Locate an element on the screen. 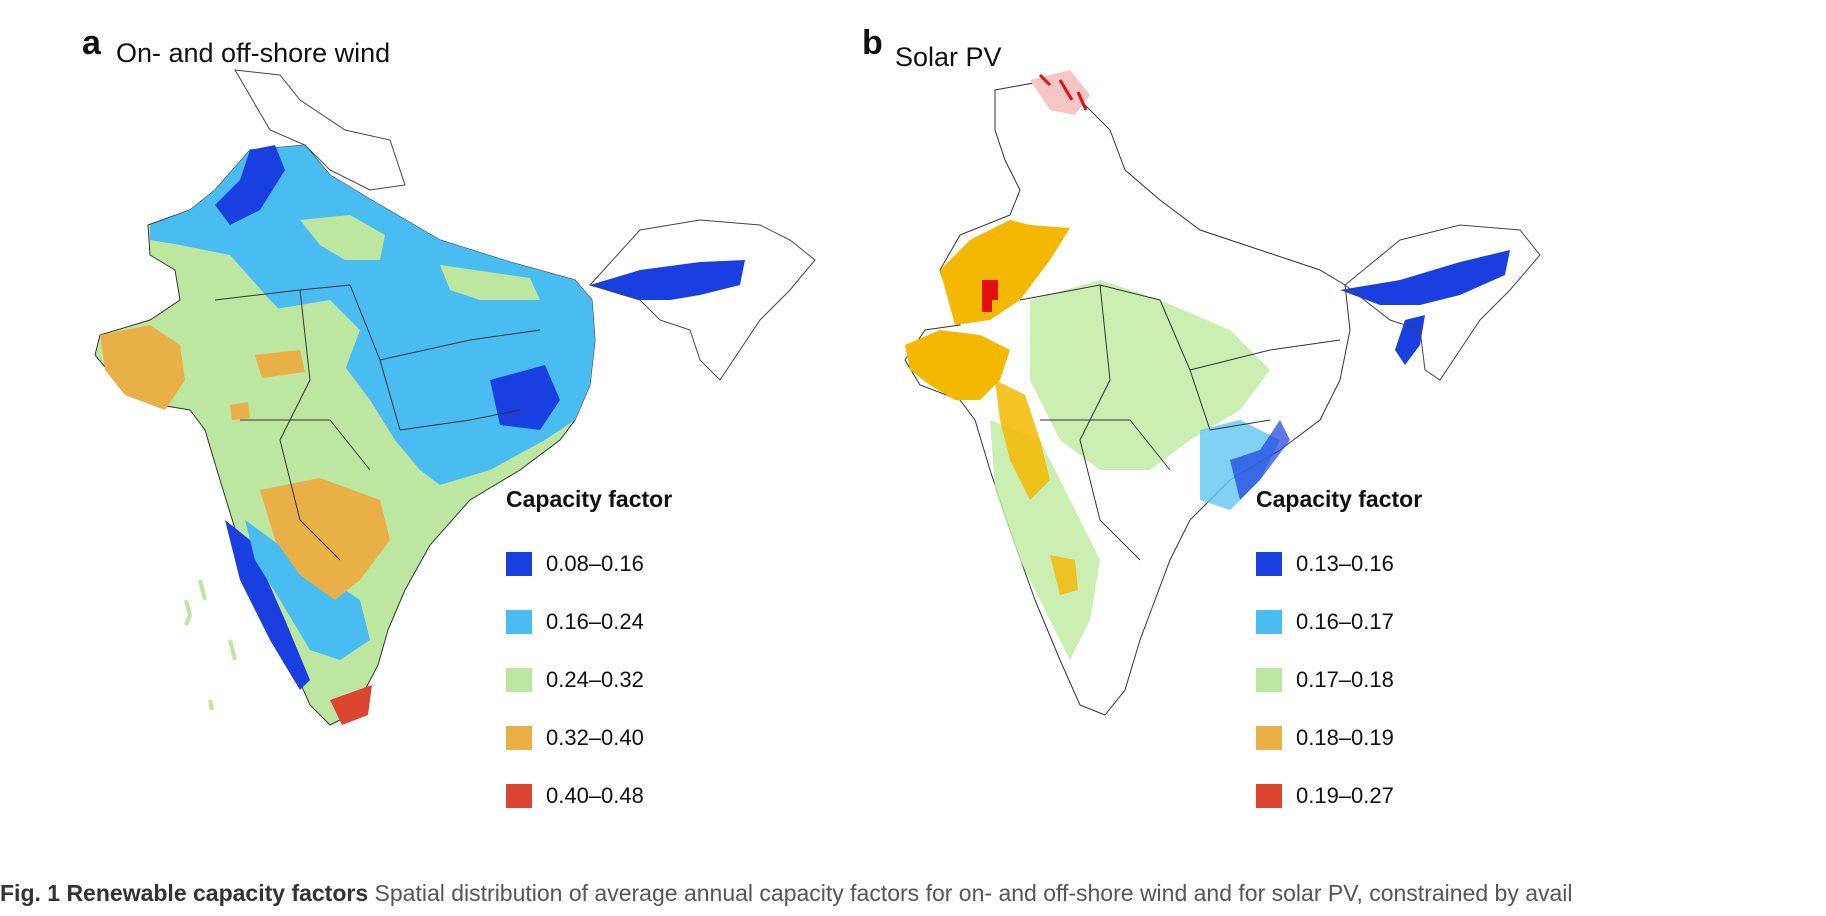 The height and width of the screenshot is (916, 1826). legend-item: 0.17–0.18 is located at coordinates (1339, 680).